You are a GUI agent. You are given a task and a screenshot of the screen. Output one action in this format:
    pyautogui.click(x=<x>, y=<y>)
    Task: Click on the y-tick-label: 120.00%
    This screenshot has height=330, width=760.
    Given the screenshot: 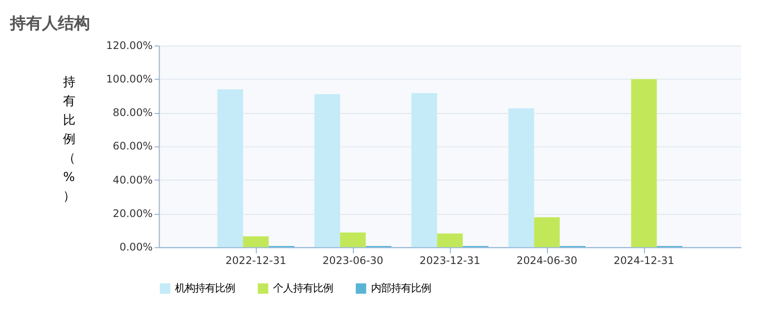 What is the action you would take?
    pyautogui.click(x=129, y=46)
    